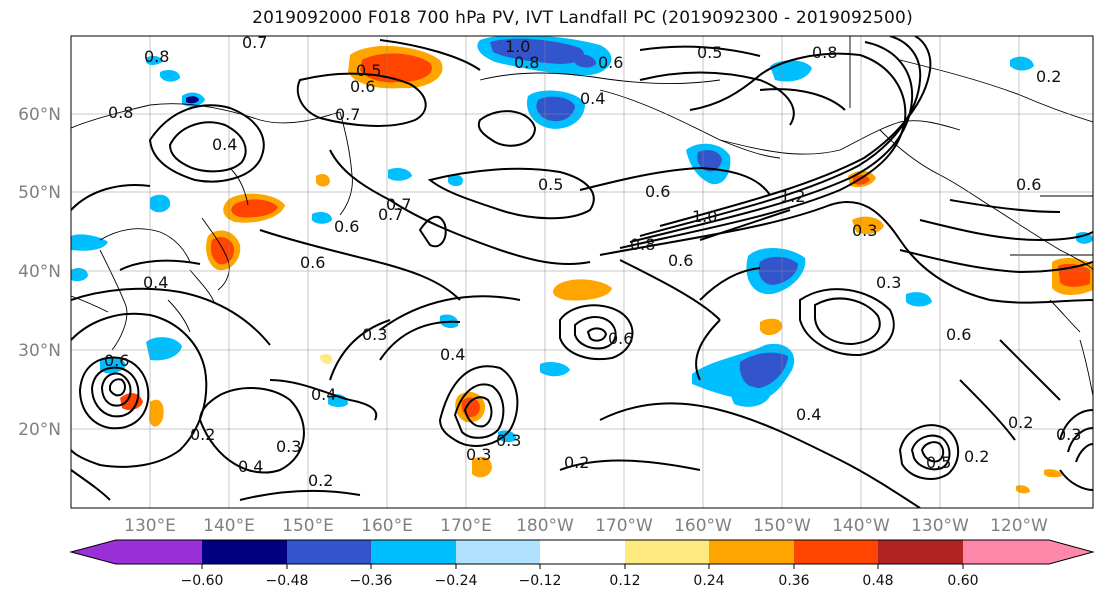  Describe the element at coordinates (150, 526) in the screenshot. I see `lon-label: 130°E` at that location.